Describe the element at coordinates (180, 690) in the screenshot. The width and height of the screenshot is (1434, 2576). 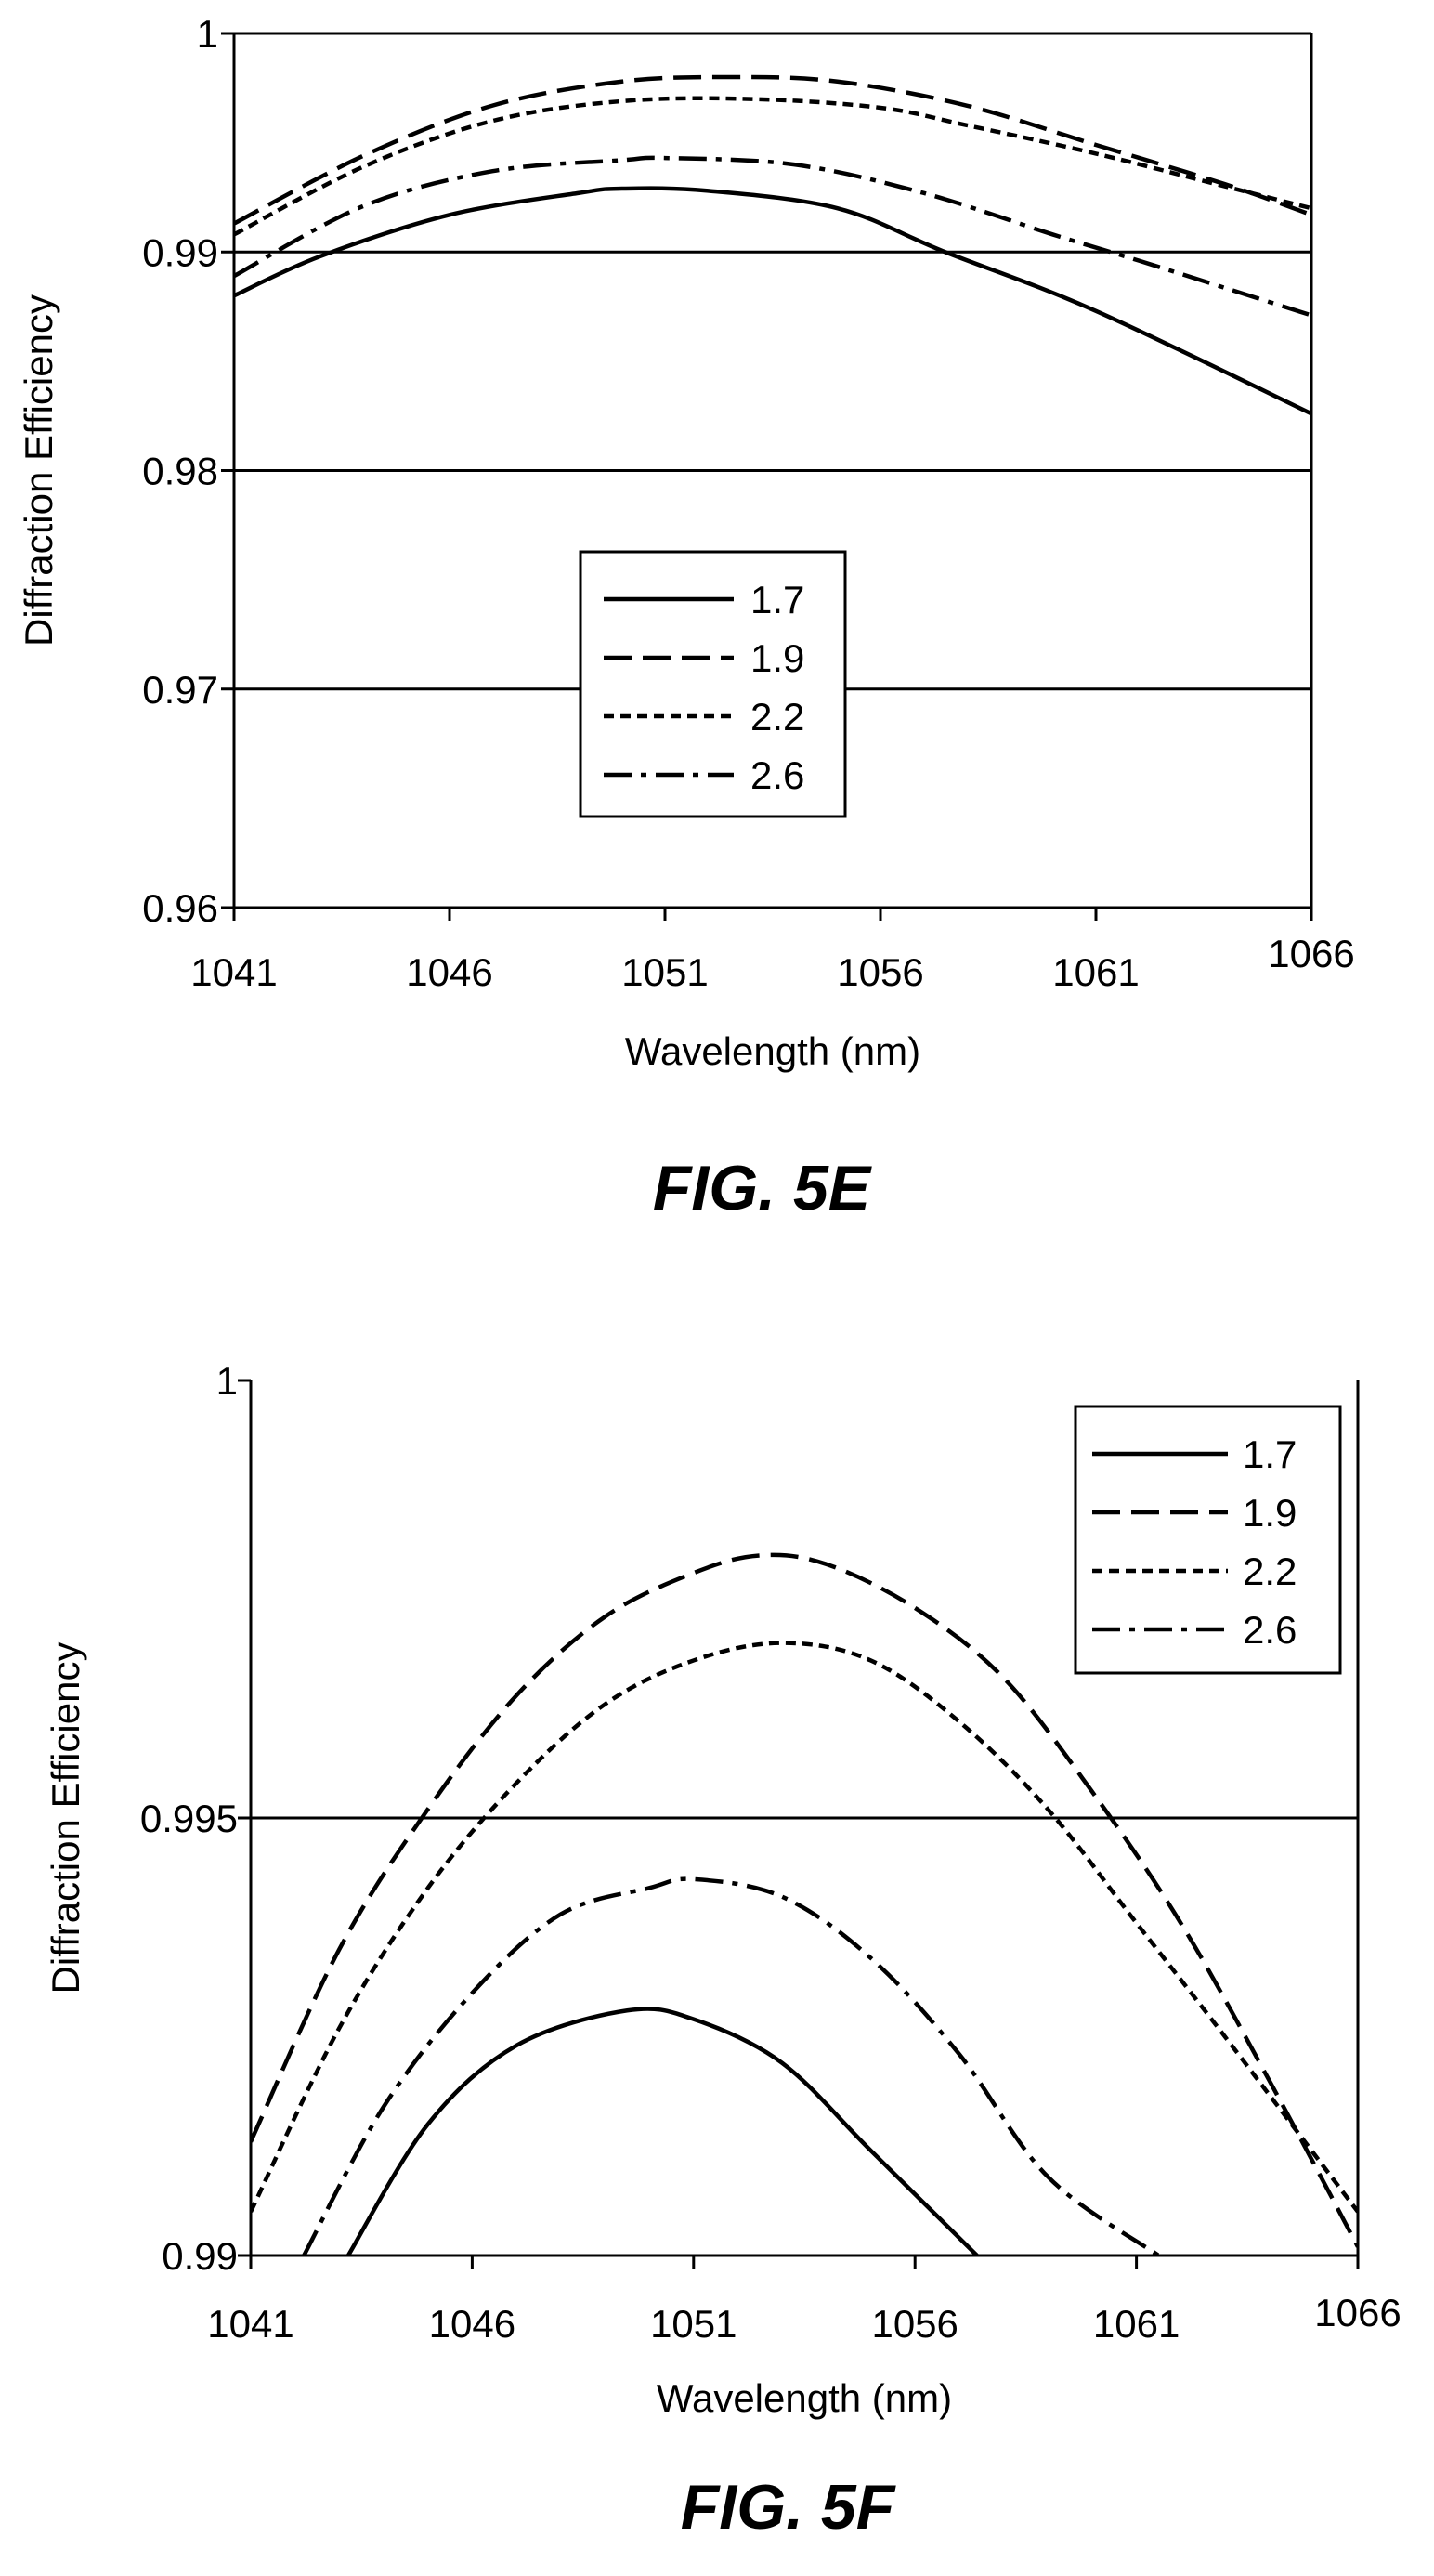
I see `y-tick-label: 0.97` at that location.